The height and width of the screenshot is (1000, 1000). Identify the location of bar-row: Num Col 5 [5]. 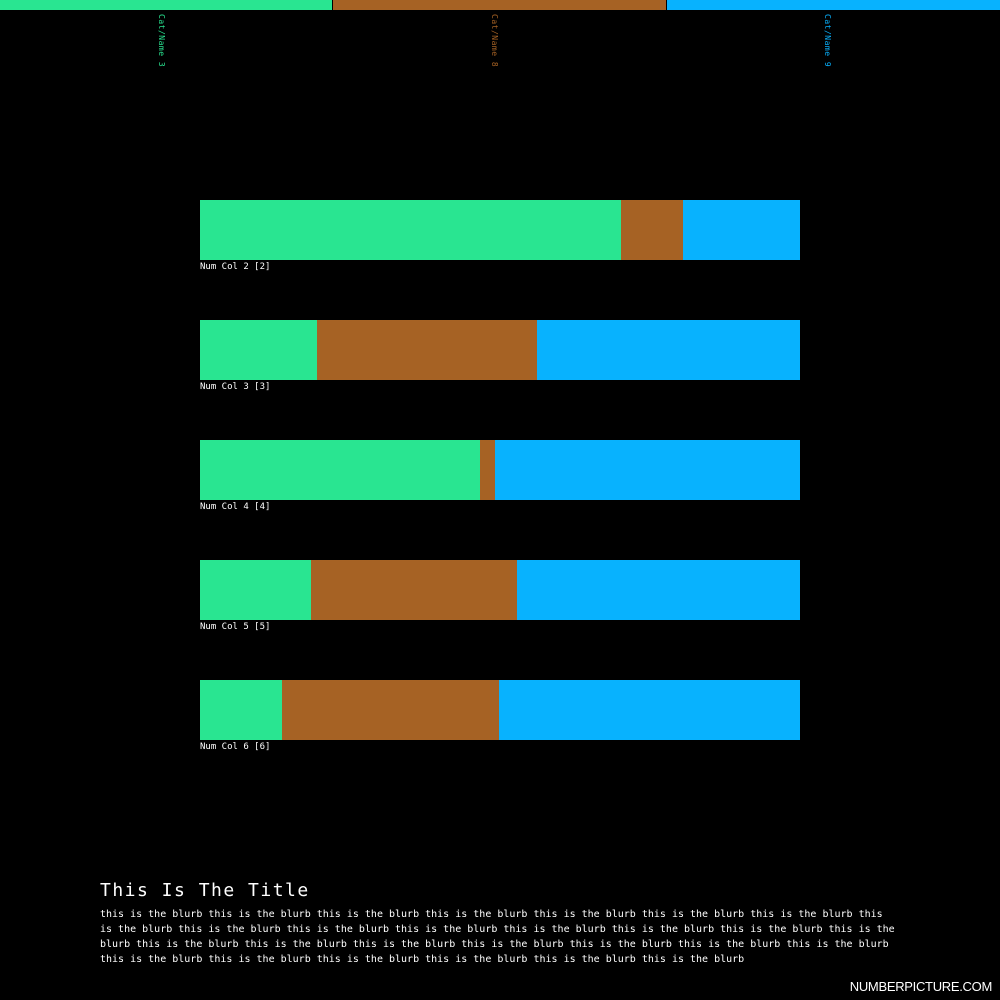
(500, 600).